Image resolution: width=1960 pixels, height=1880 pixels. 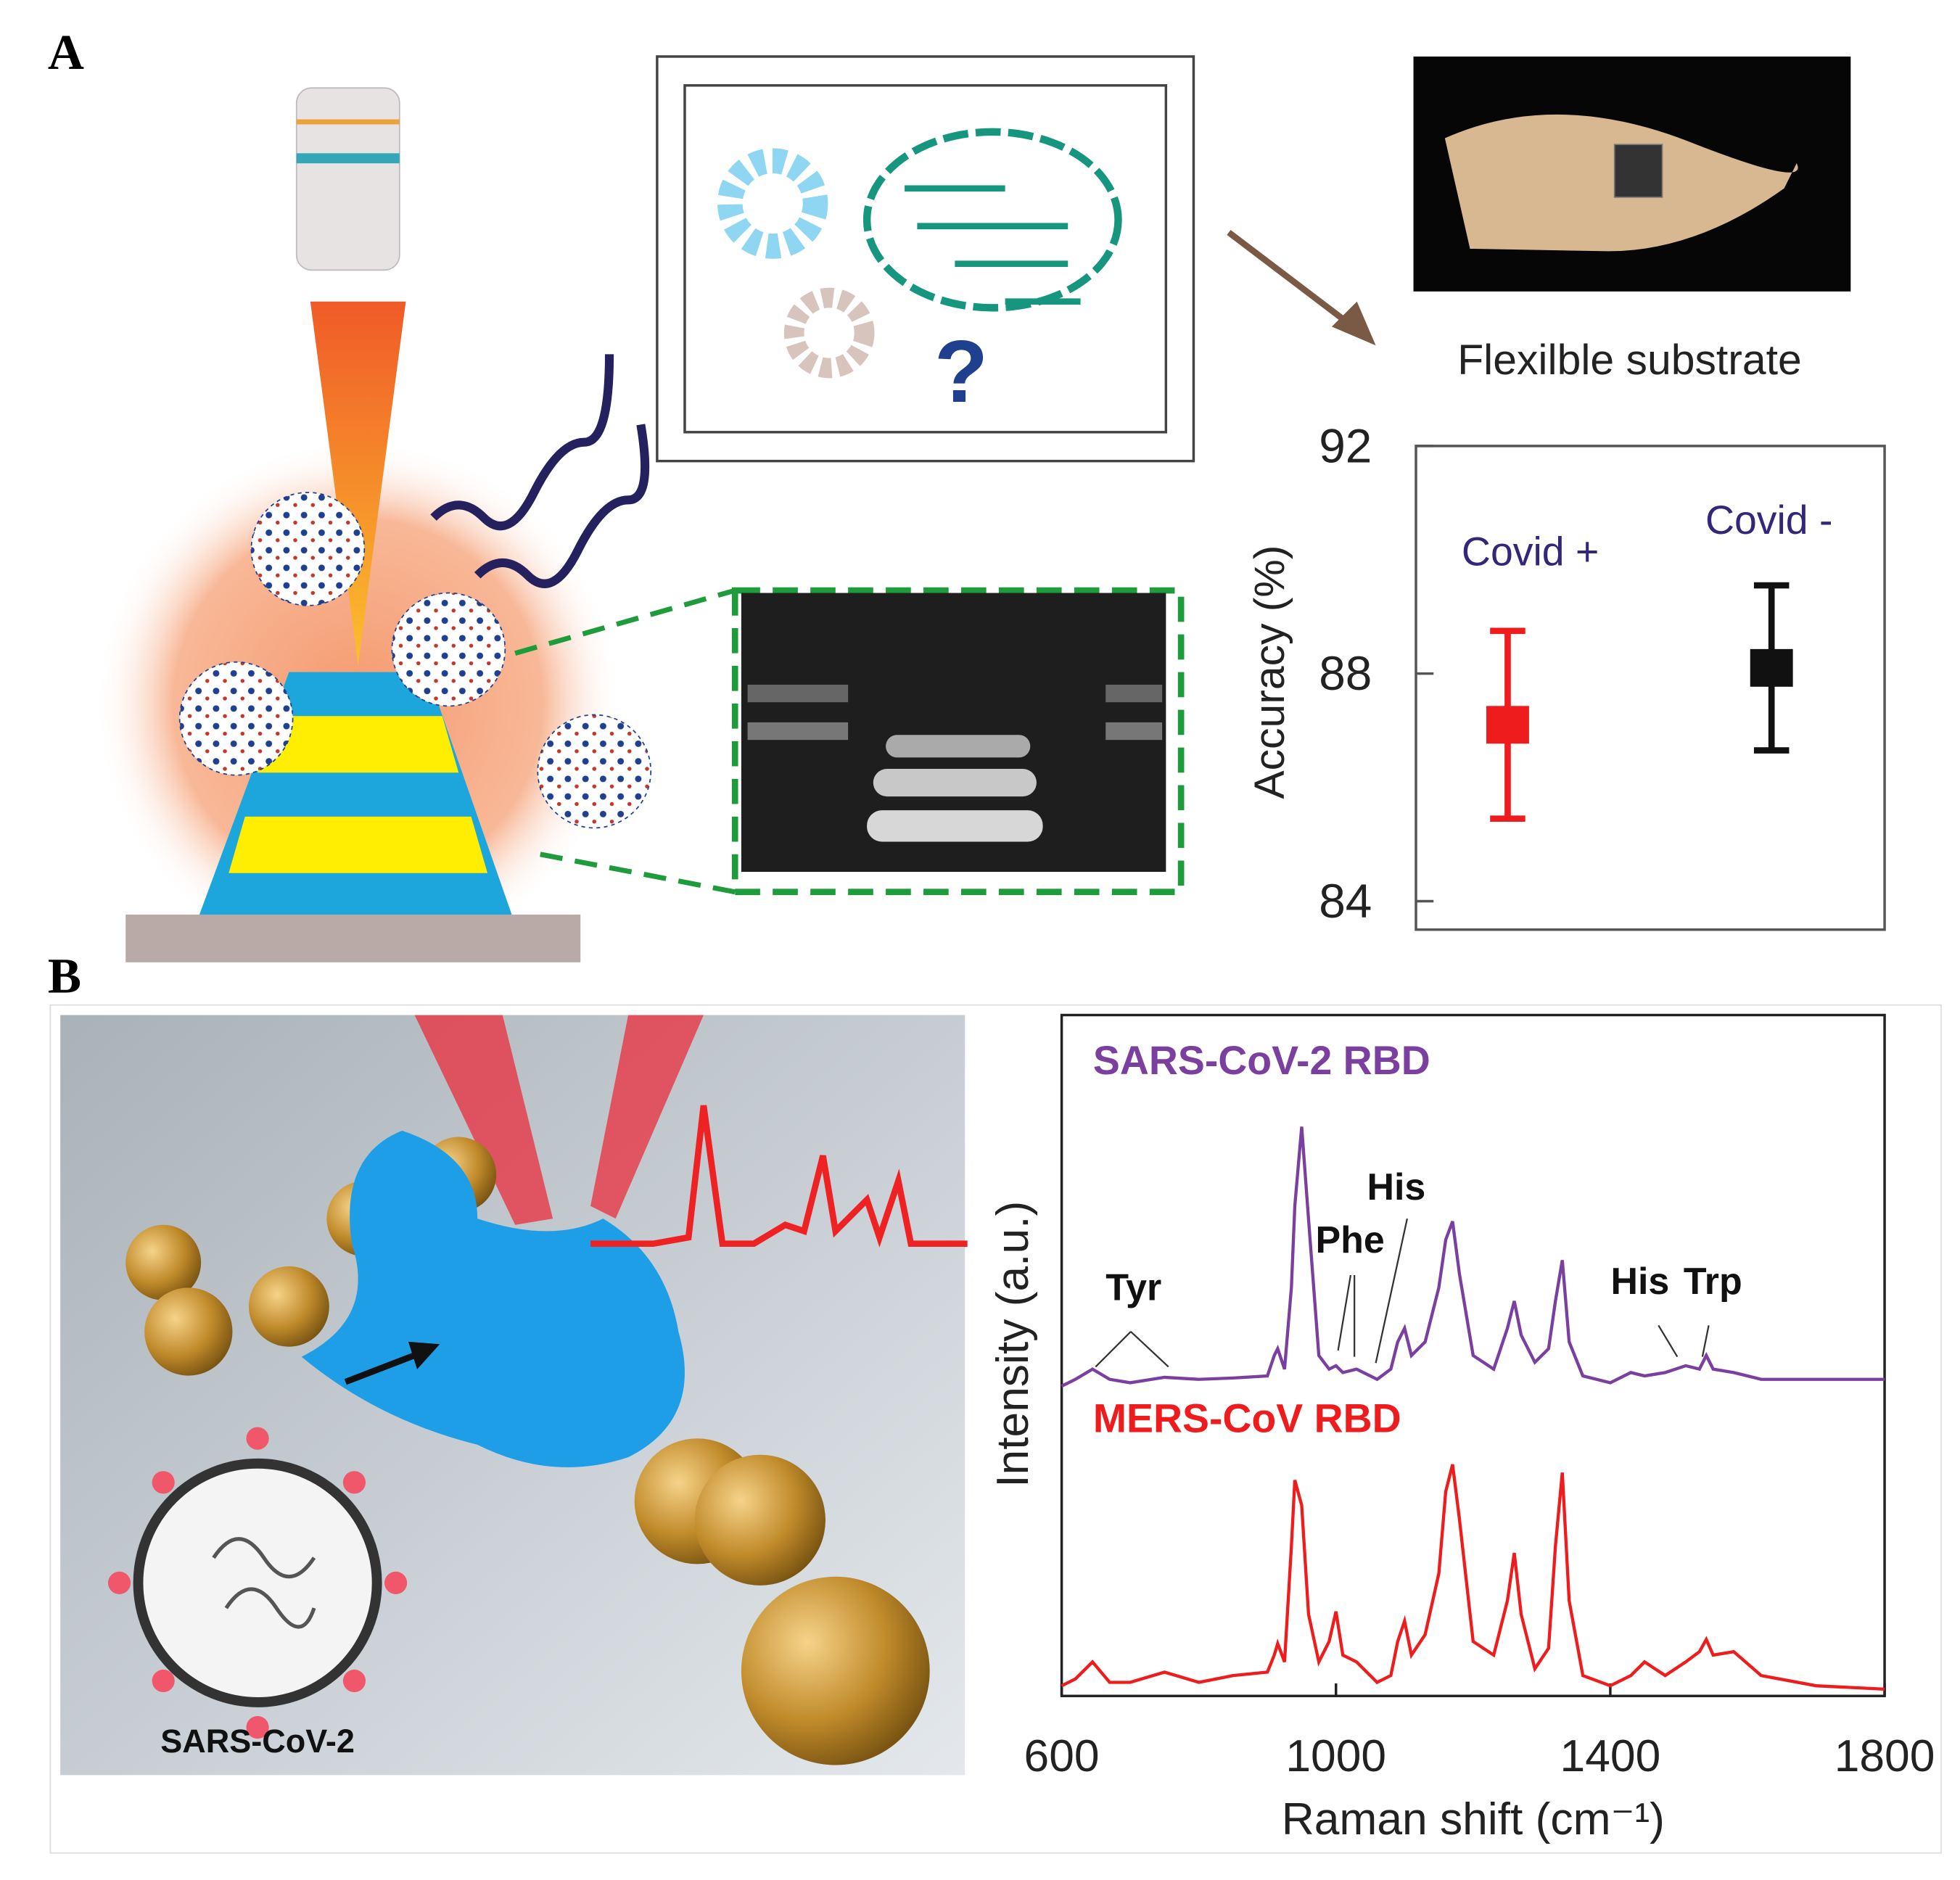 What do you see at coordinates (1335, 1756) in the screenshot?
I see `x-tick-label: 1000` at bounding box center [1335, 1756].